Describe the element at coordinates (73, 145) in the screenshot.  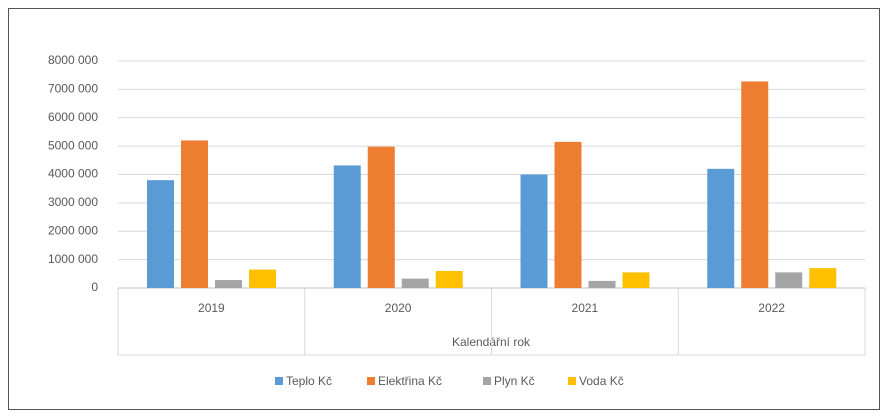
I see `y-tick-label: 5000 000` at that location.